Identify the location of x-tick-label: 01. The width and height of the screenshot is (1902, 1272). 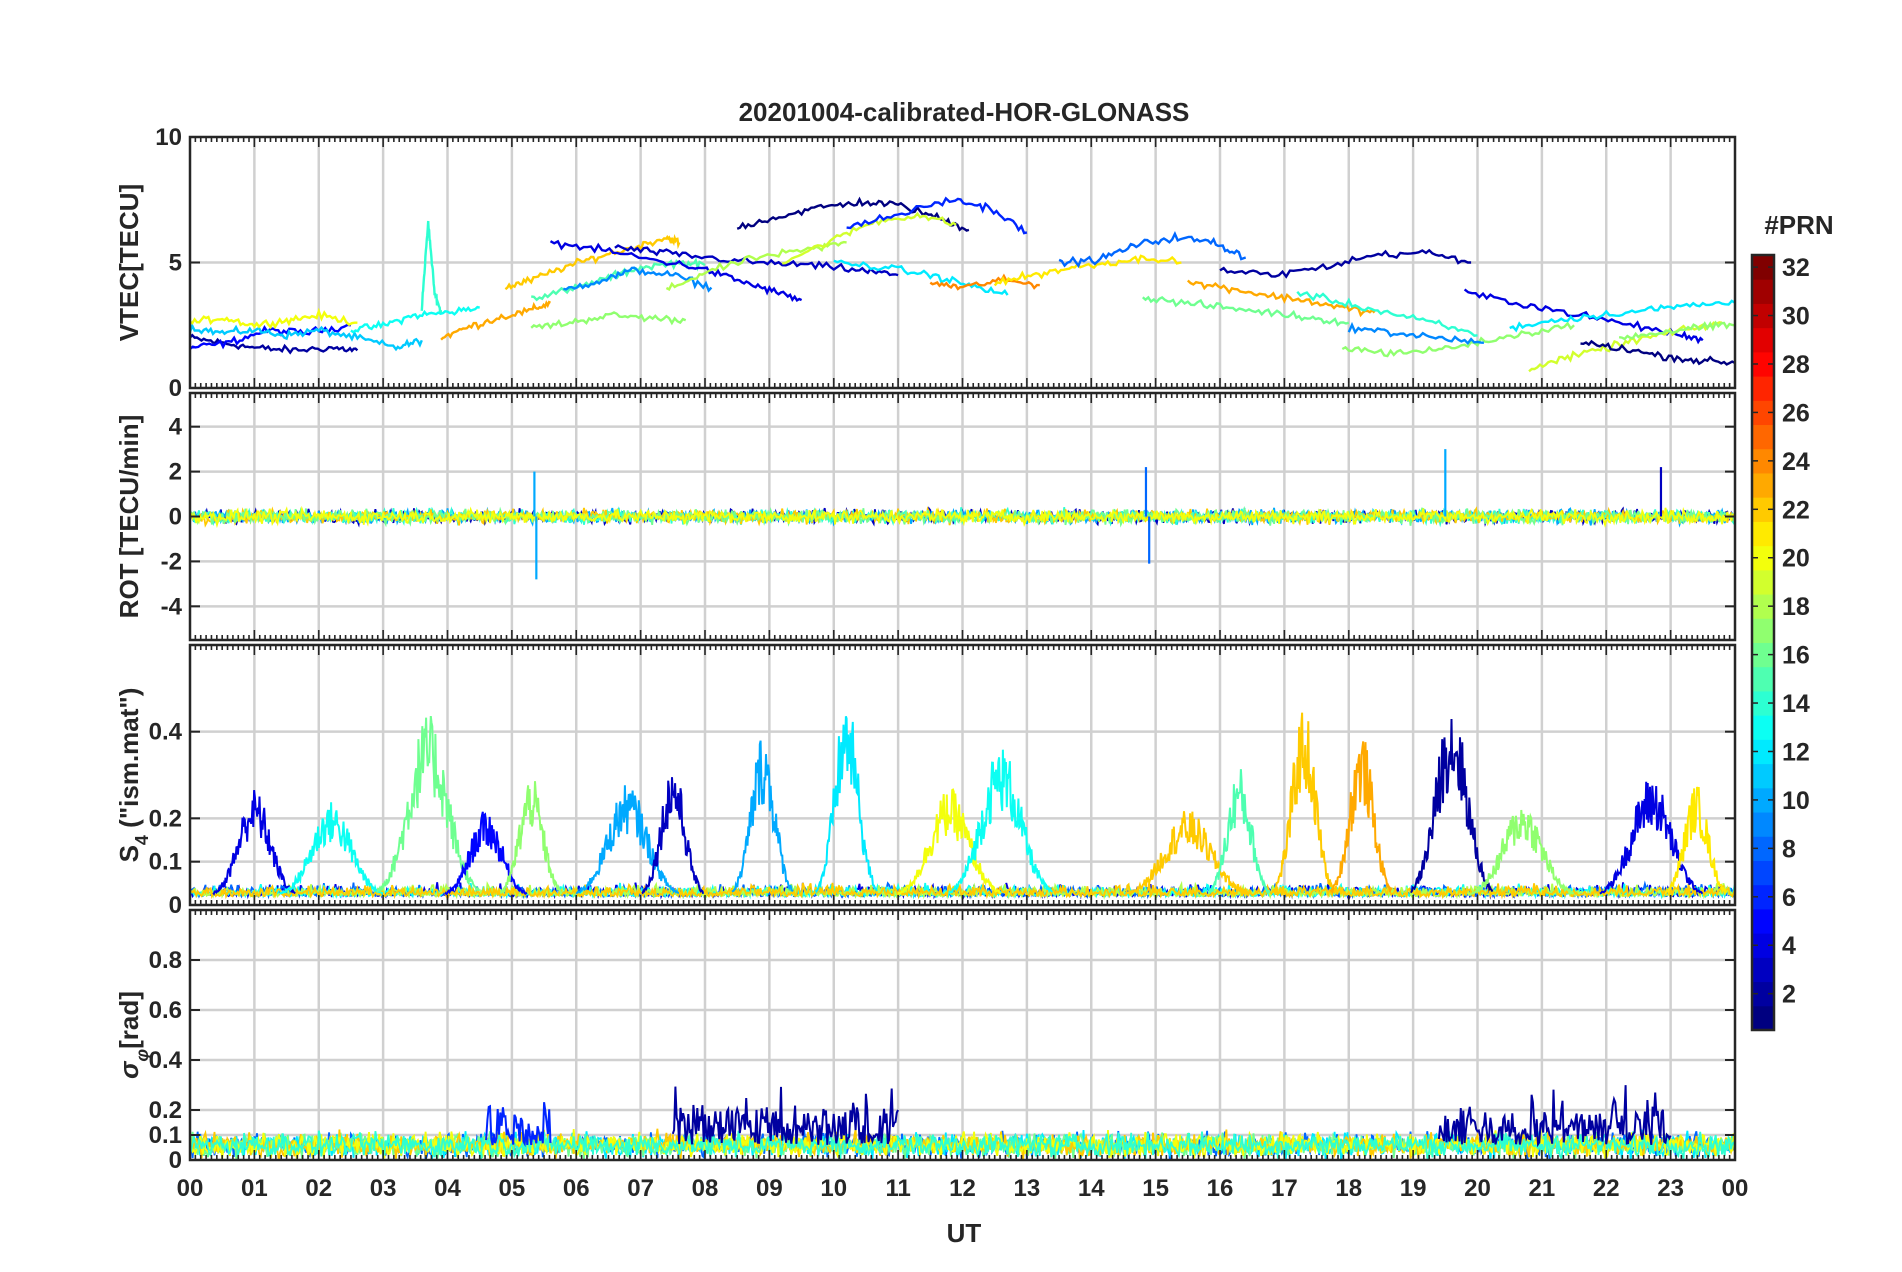
(254, 1188).